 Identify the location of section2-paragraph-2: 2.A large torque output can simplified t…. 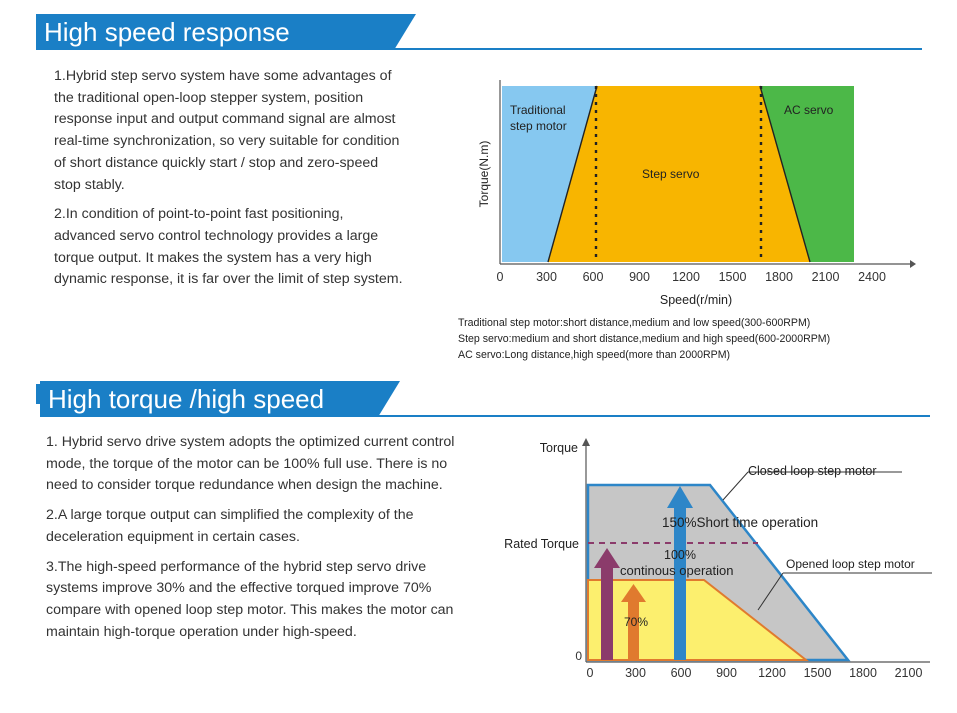
(230, 526).